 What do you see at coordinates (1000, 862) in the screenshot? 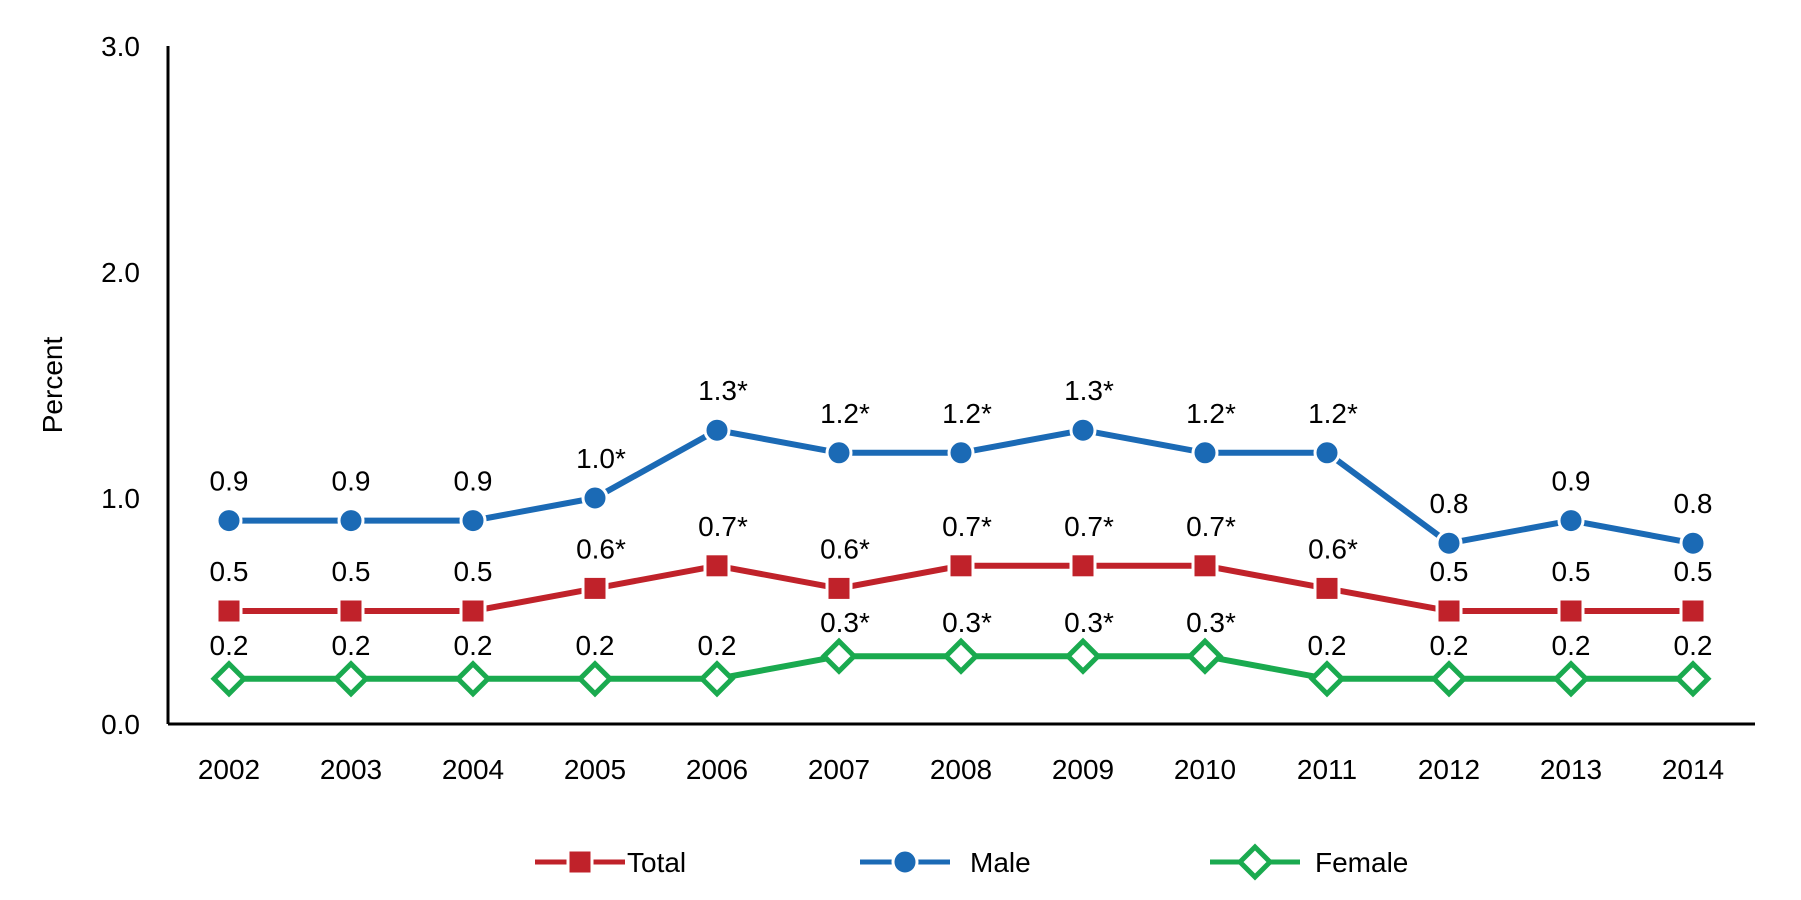
I see `legend-label-male: Male` at bounding box center [1000, 862].